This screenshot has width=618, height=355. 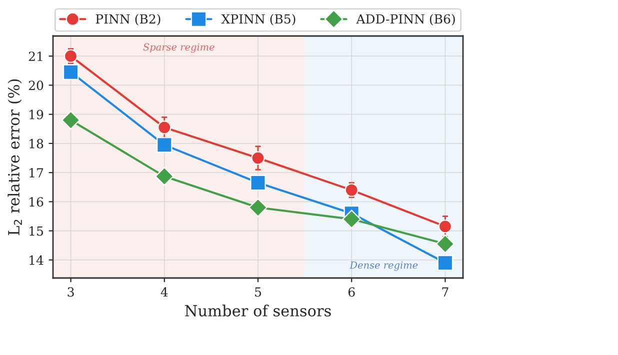 I want to click on x-tick-label: 7, so click(x=445, y=292).